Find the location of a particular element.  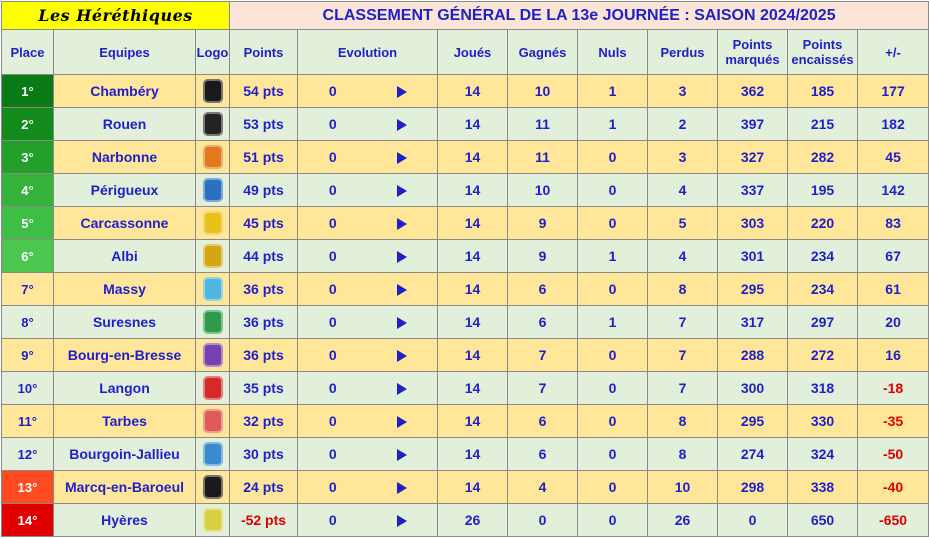

perdus-cell: 8 is located at coordinates (682, 289).